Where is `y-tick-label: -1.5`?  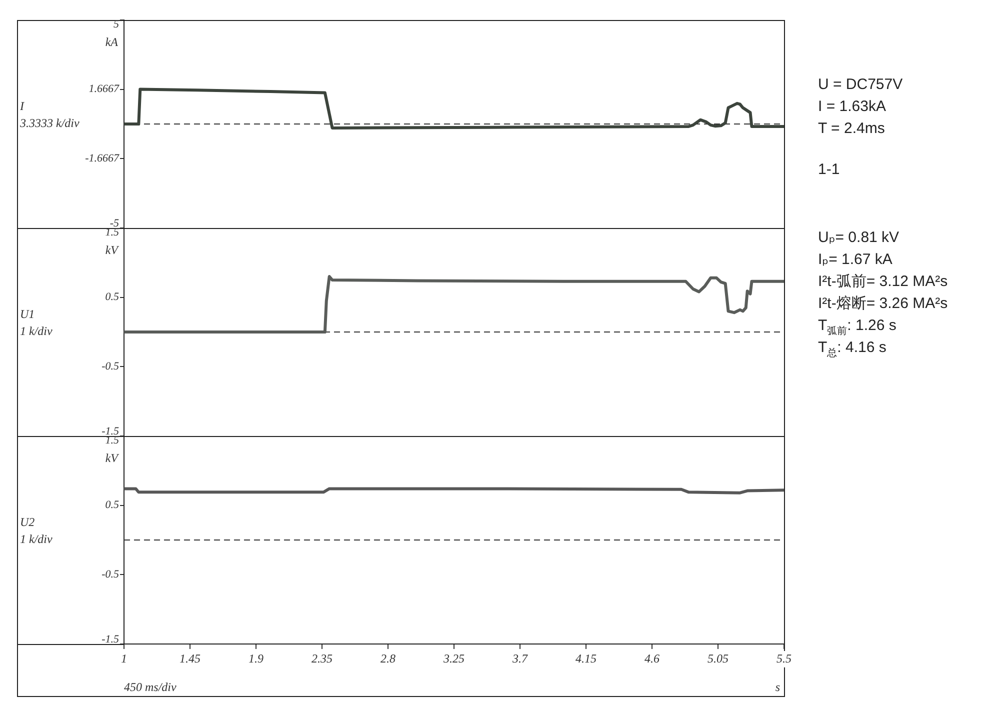
y-tick-label: -1.5 is located at coordinates (111, 639).